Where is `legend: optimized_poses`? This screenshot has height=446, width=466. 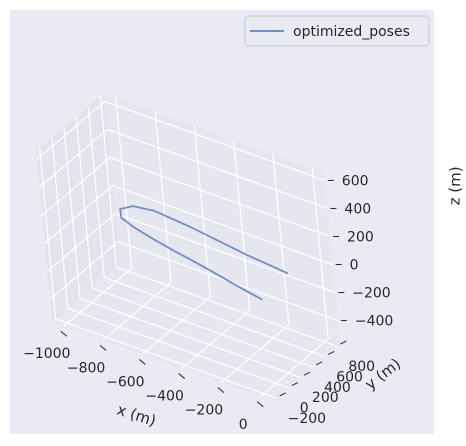 legend: optimized_poses is located at coordinates (337, 31).